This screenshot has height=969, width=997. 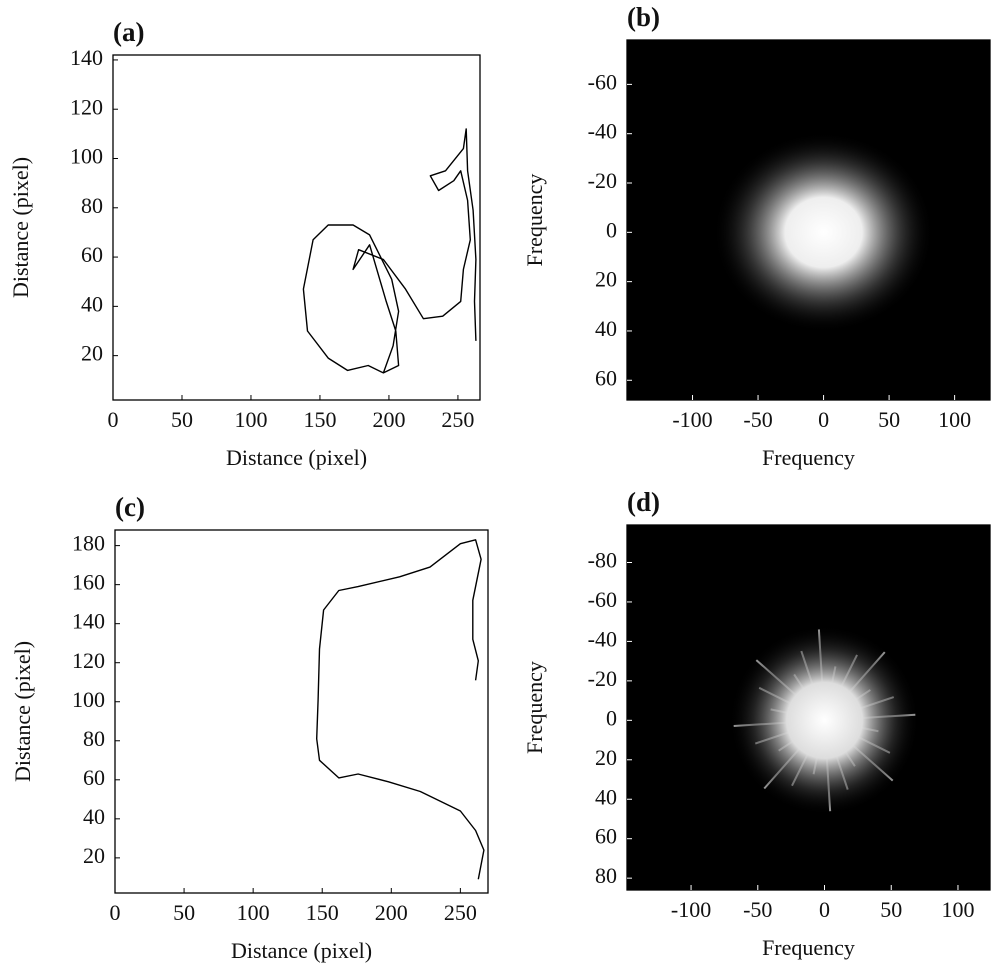 What do you see at coordinates (130, 507) in the screenshot?
I see `panel-label: (c)` at bounding box center [130, 507].